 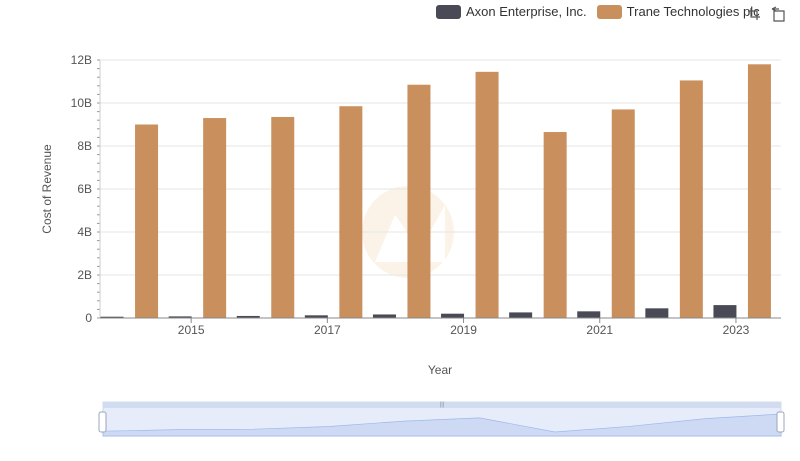 What do you see at coordinates (453, 315) in the screenshot?
I see `bar-axon-2019` at bounding box center [453, 315].